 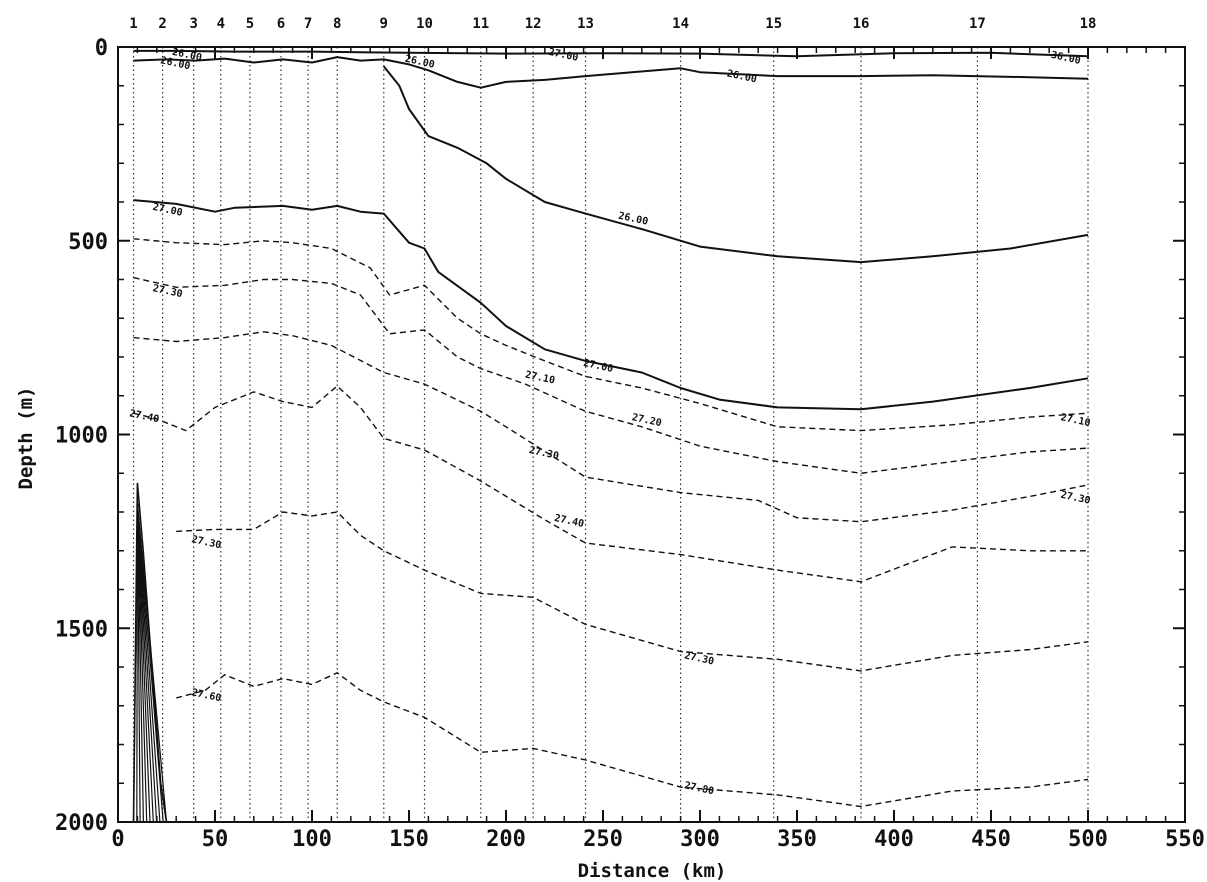 I want to click on x-tick-label: 350, so click(x=797, y=839).